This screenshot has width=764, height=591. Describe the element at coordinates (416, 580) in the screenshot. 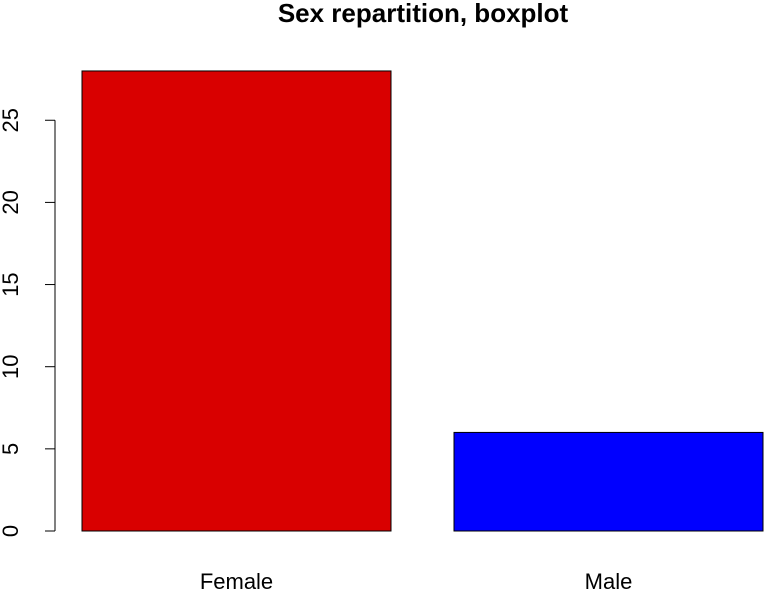

I see `x-axis-labels: Female Male` at that location.